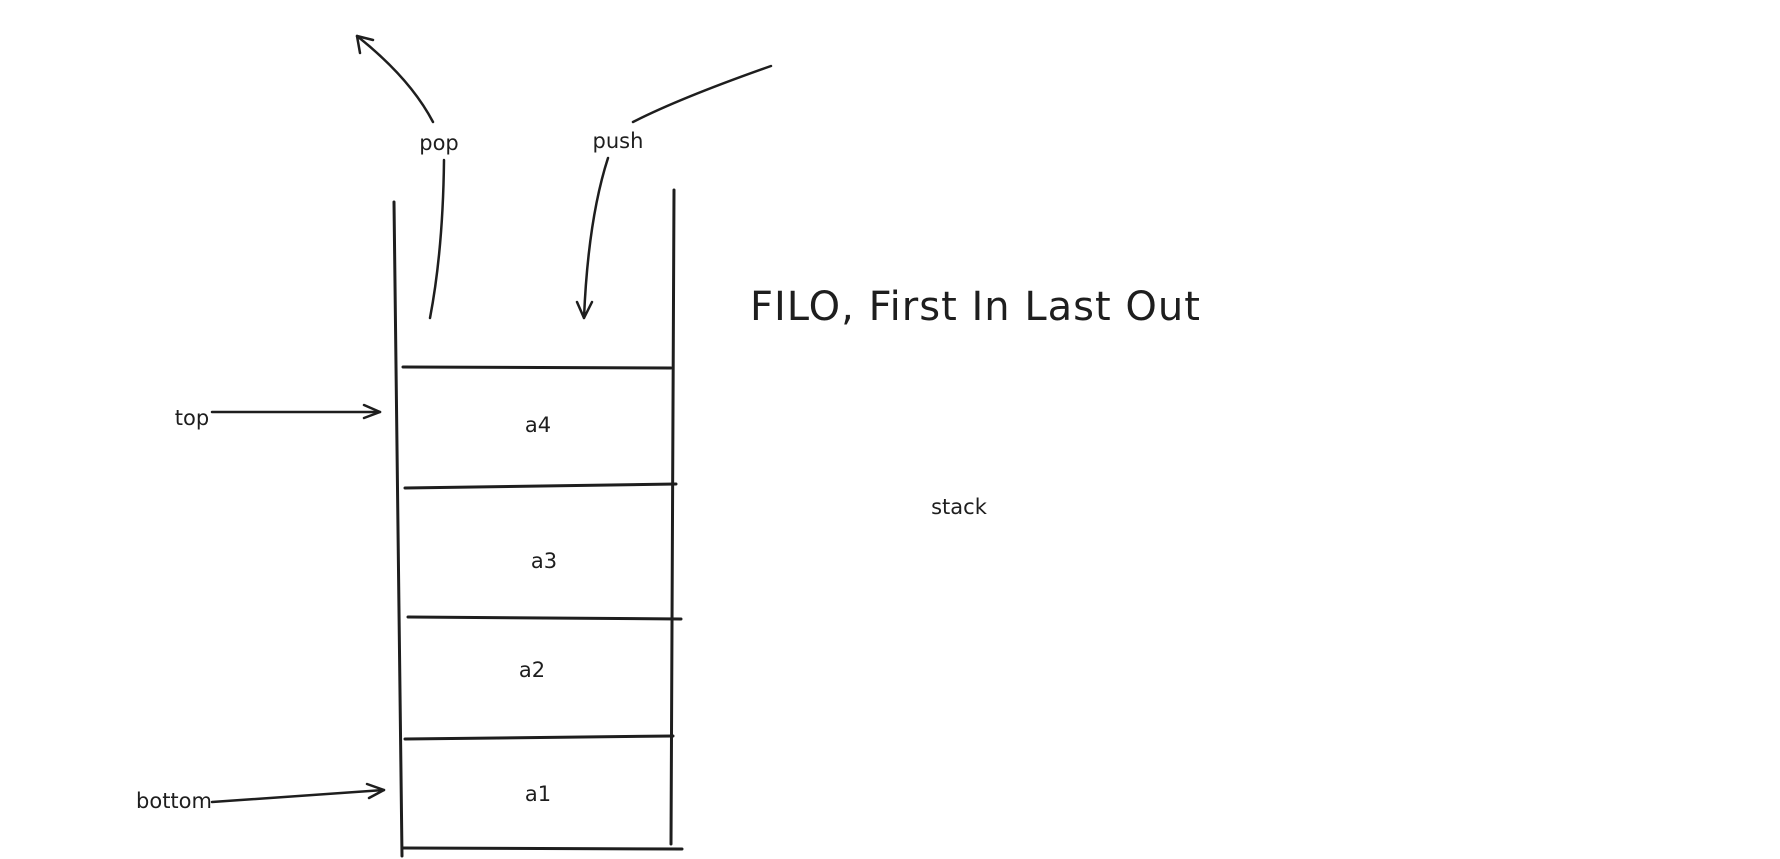 This screenshot has width=1780, height=859. I want to click on stack-cell-label: a1, so click(538, 794).